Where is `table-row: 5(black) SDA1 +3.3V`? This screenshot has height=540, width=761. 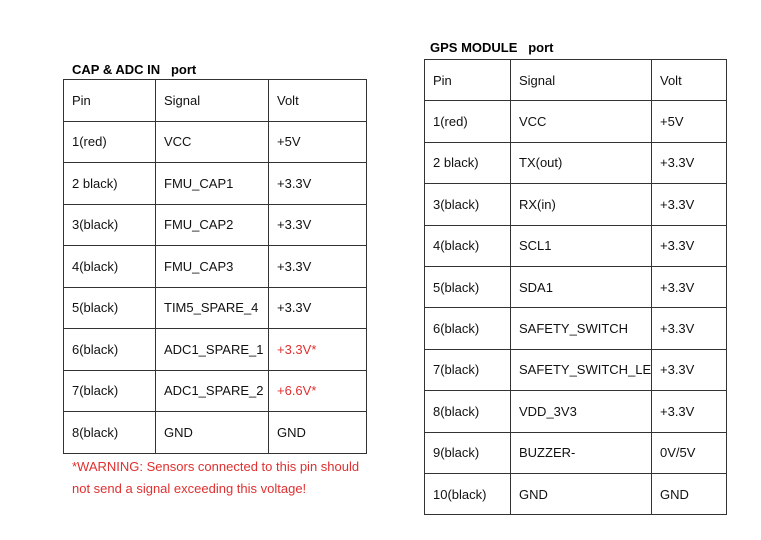 table-row: 5(black) SDA1 +3.3V is located at coordinates (575, 287).